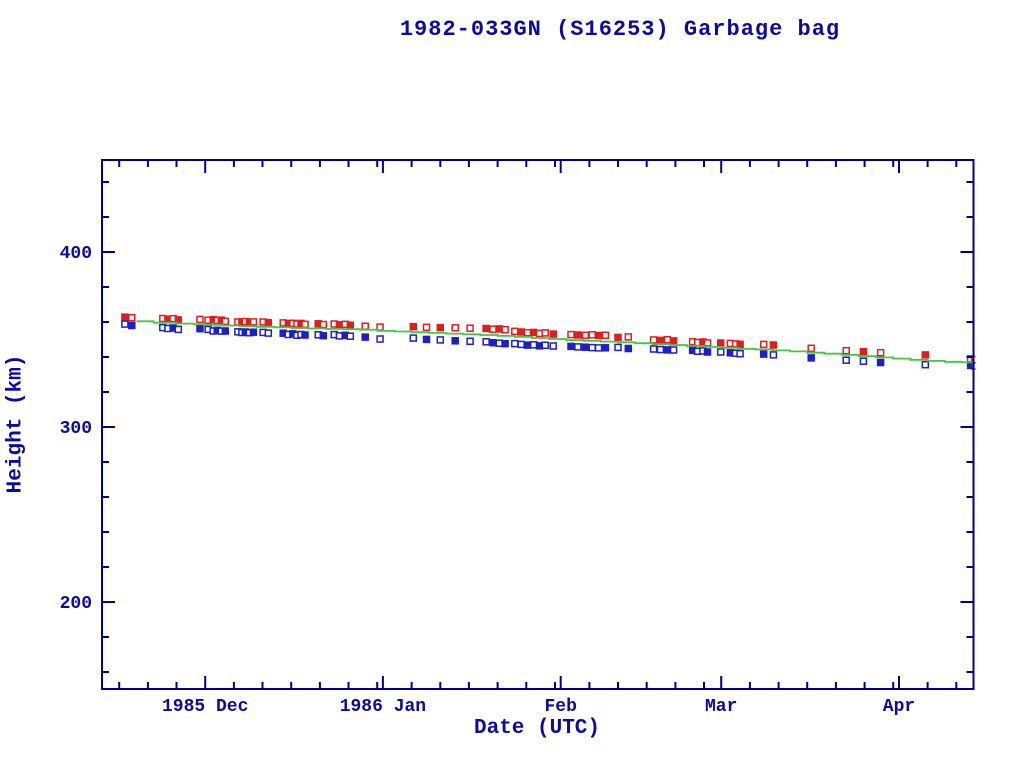  Describe the element at coordinates (537, 728) in the screenshot. I see `x-axis-label: Date (UTC)` at that location.